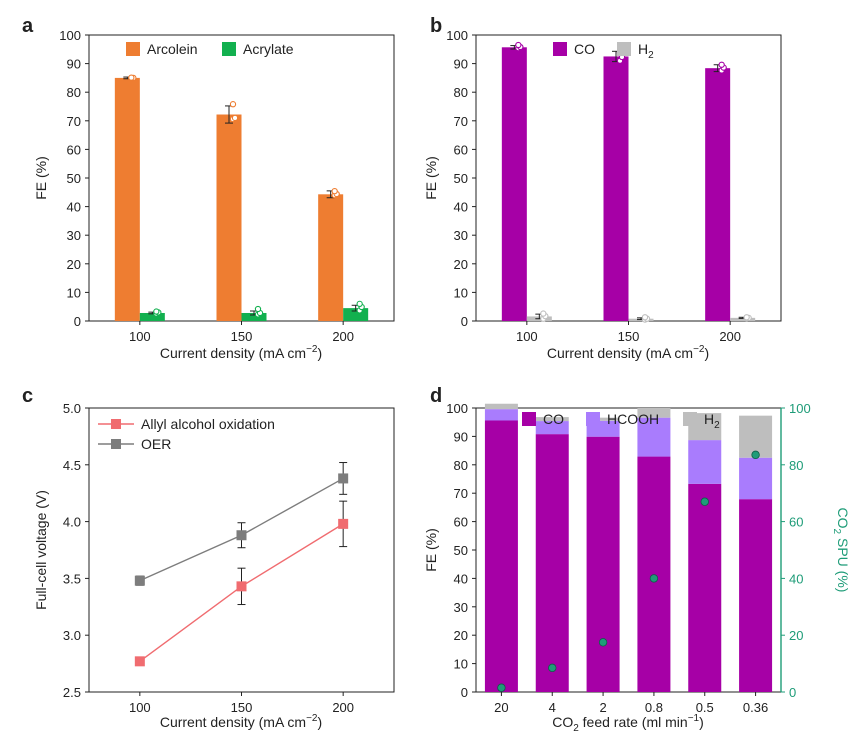  Describe the element at coordinates (210, 49) in the screenshot. I see `panel-a-legend: Arcolein Acrylate` at that location.